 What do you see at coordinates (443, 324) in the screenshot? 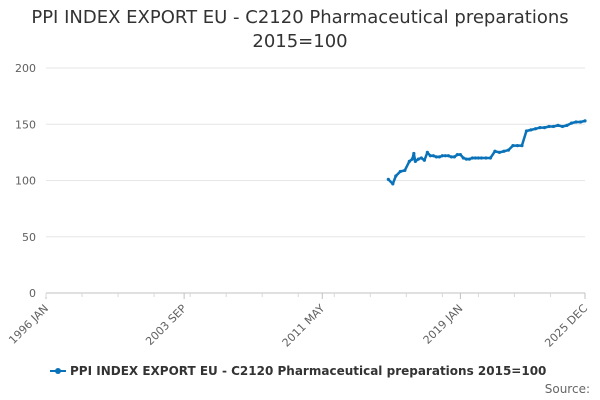
I see `x-tick-label-3: 2019 JAN` at bounding box center [443, 324].